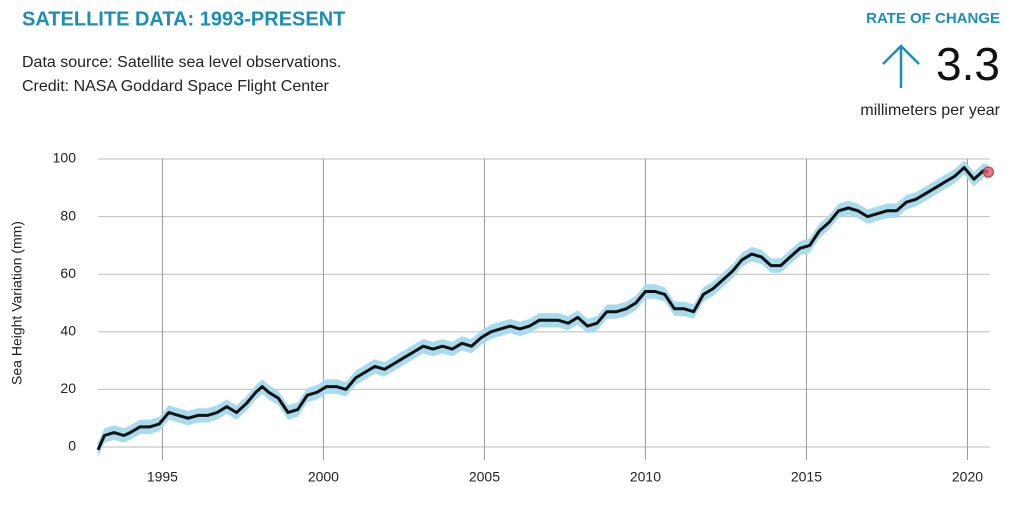 The width and height of the screenshot is (1024, 513). Describe the element at coordinates (68, 331) in the screenshot. I see `y-tick-label: 40` at that location.